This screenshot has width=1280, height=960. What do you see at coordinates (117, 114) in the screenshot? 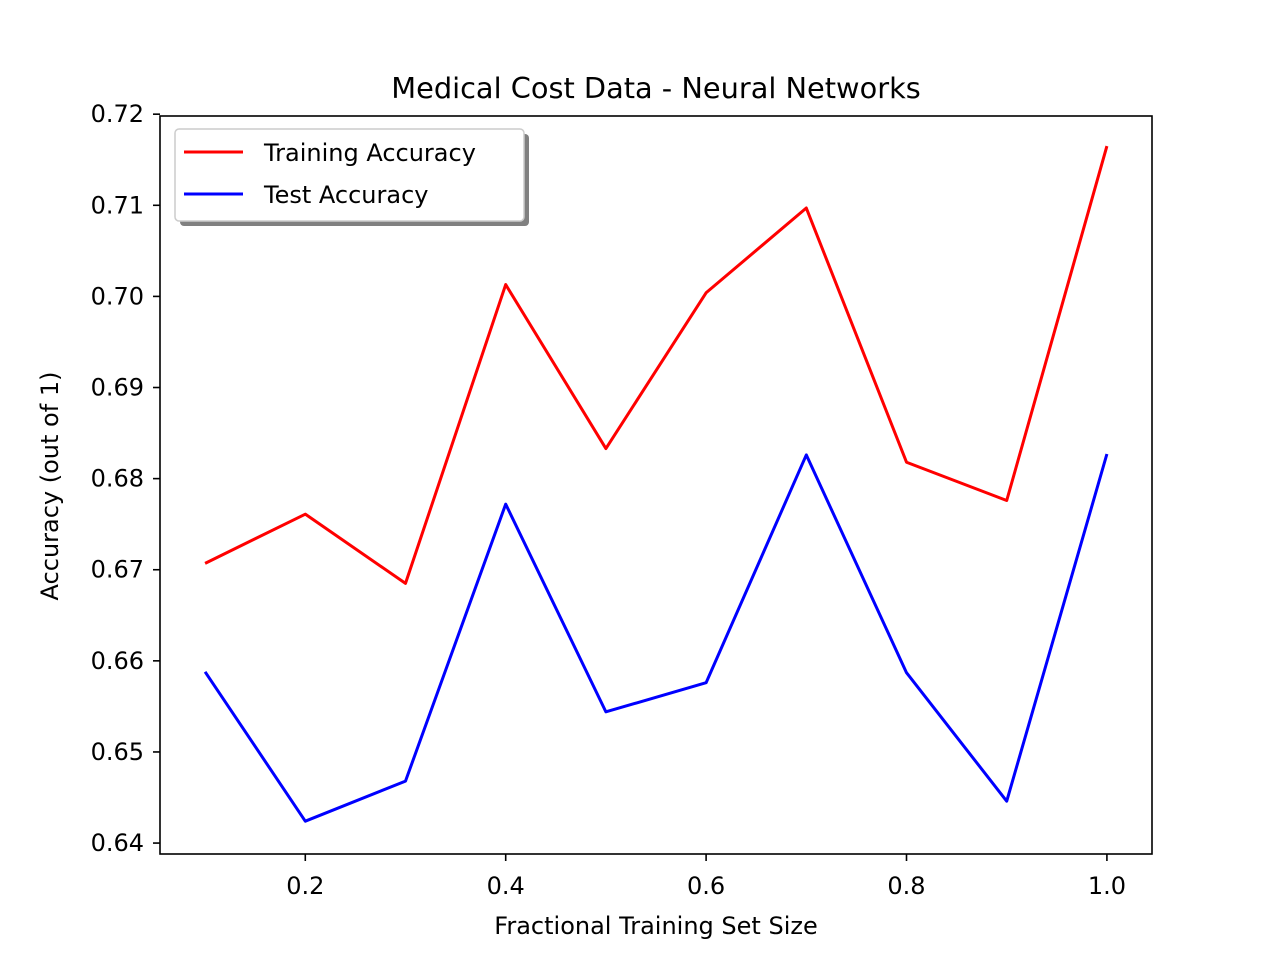
I see `y-tick-label: 0.72` at bounding box center [117, 114].